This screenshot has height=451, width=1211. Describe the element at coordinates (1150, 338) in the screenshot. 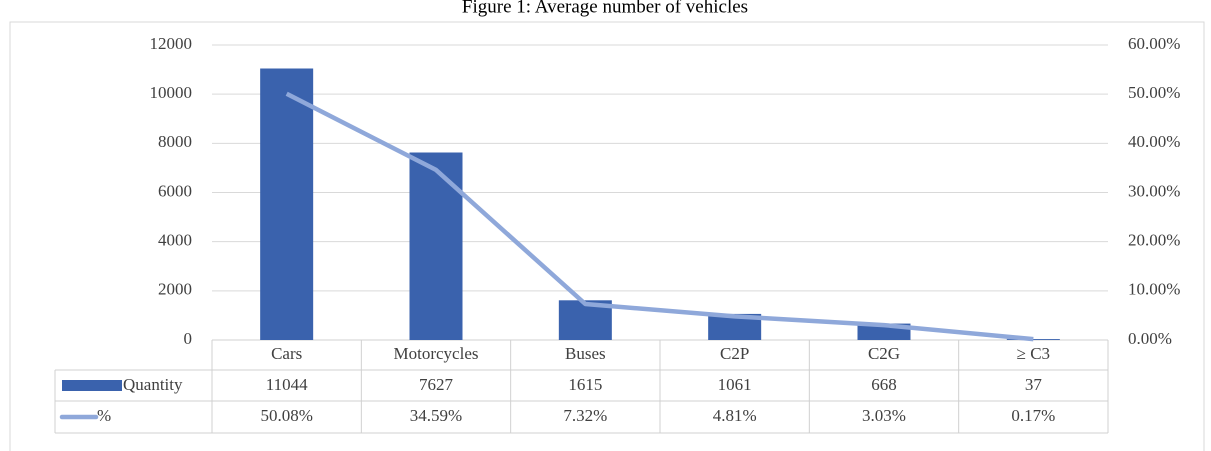

I see `y2-tick-label: 0.00%` at that location.